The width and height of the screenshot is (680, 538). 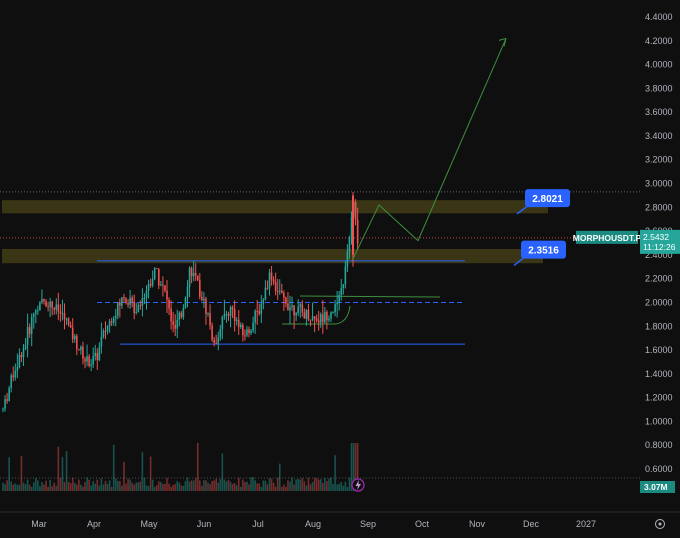 I want to click on price-callouts: 2.8021 2.3516, so click(x=541, y=228).